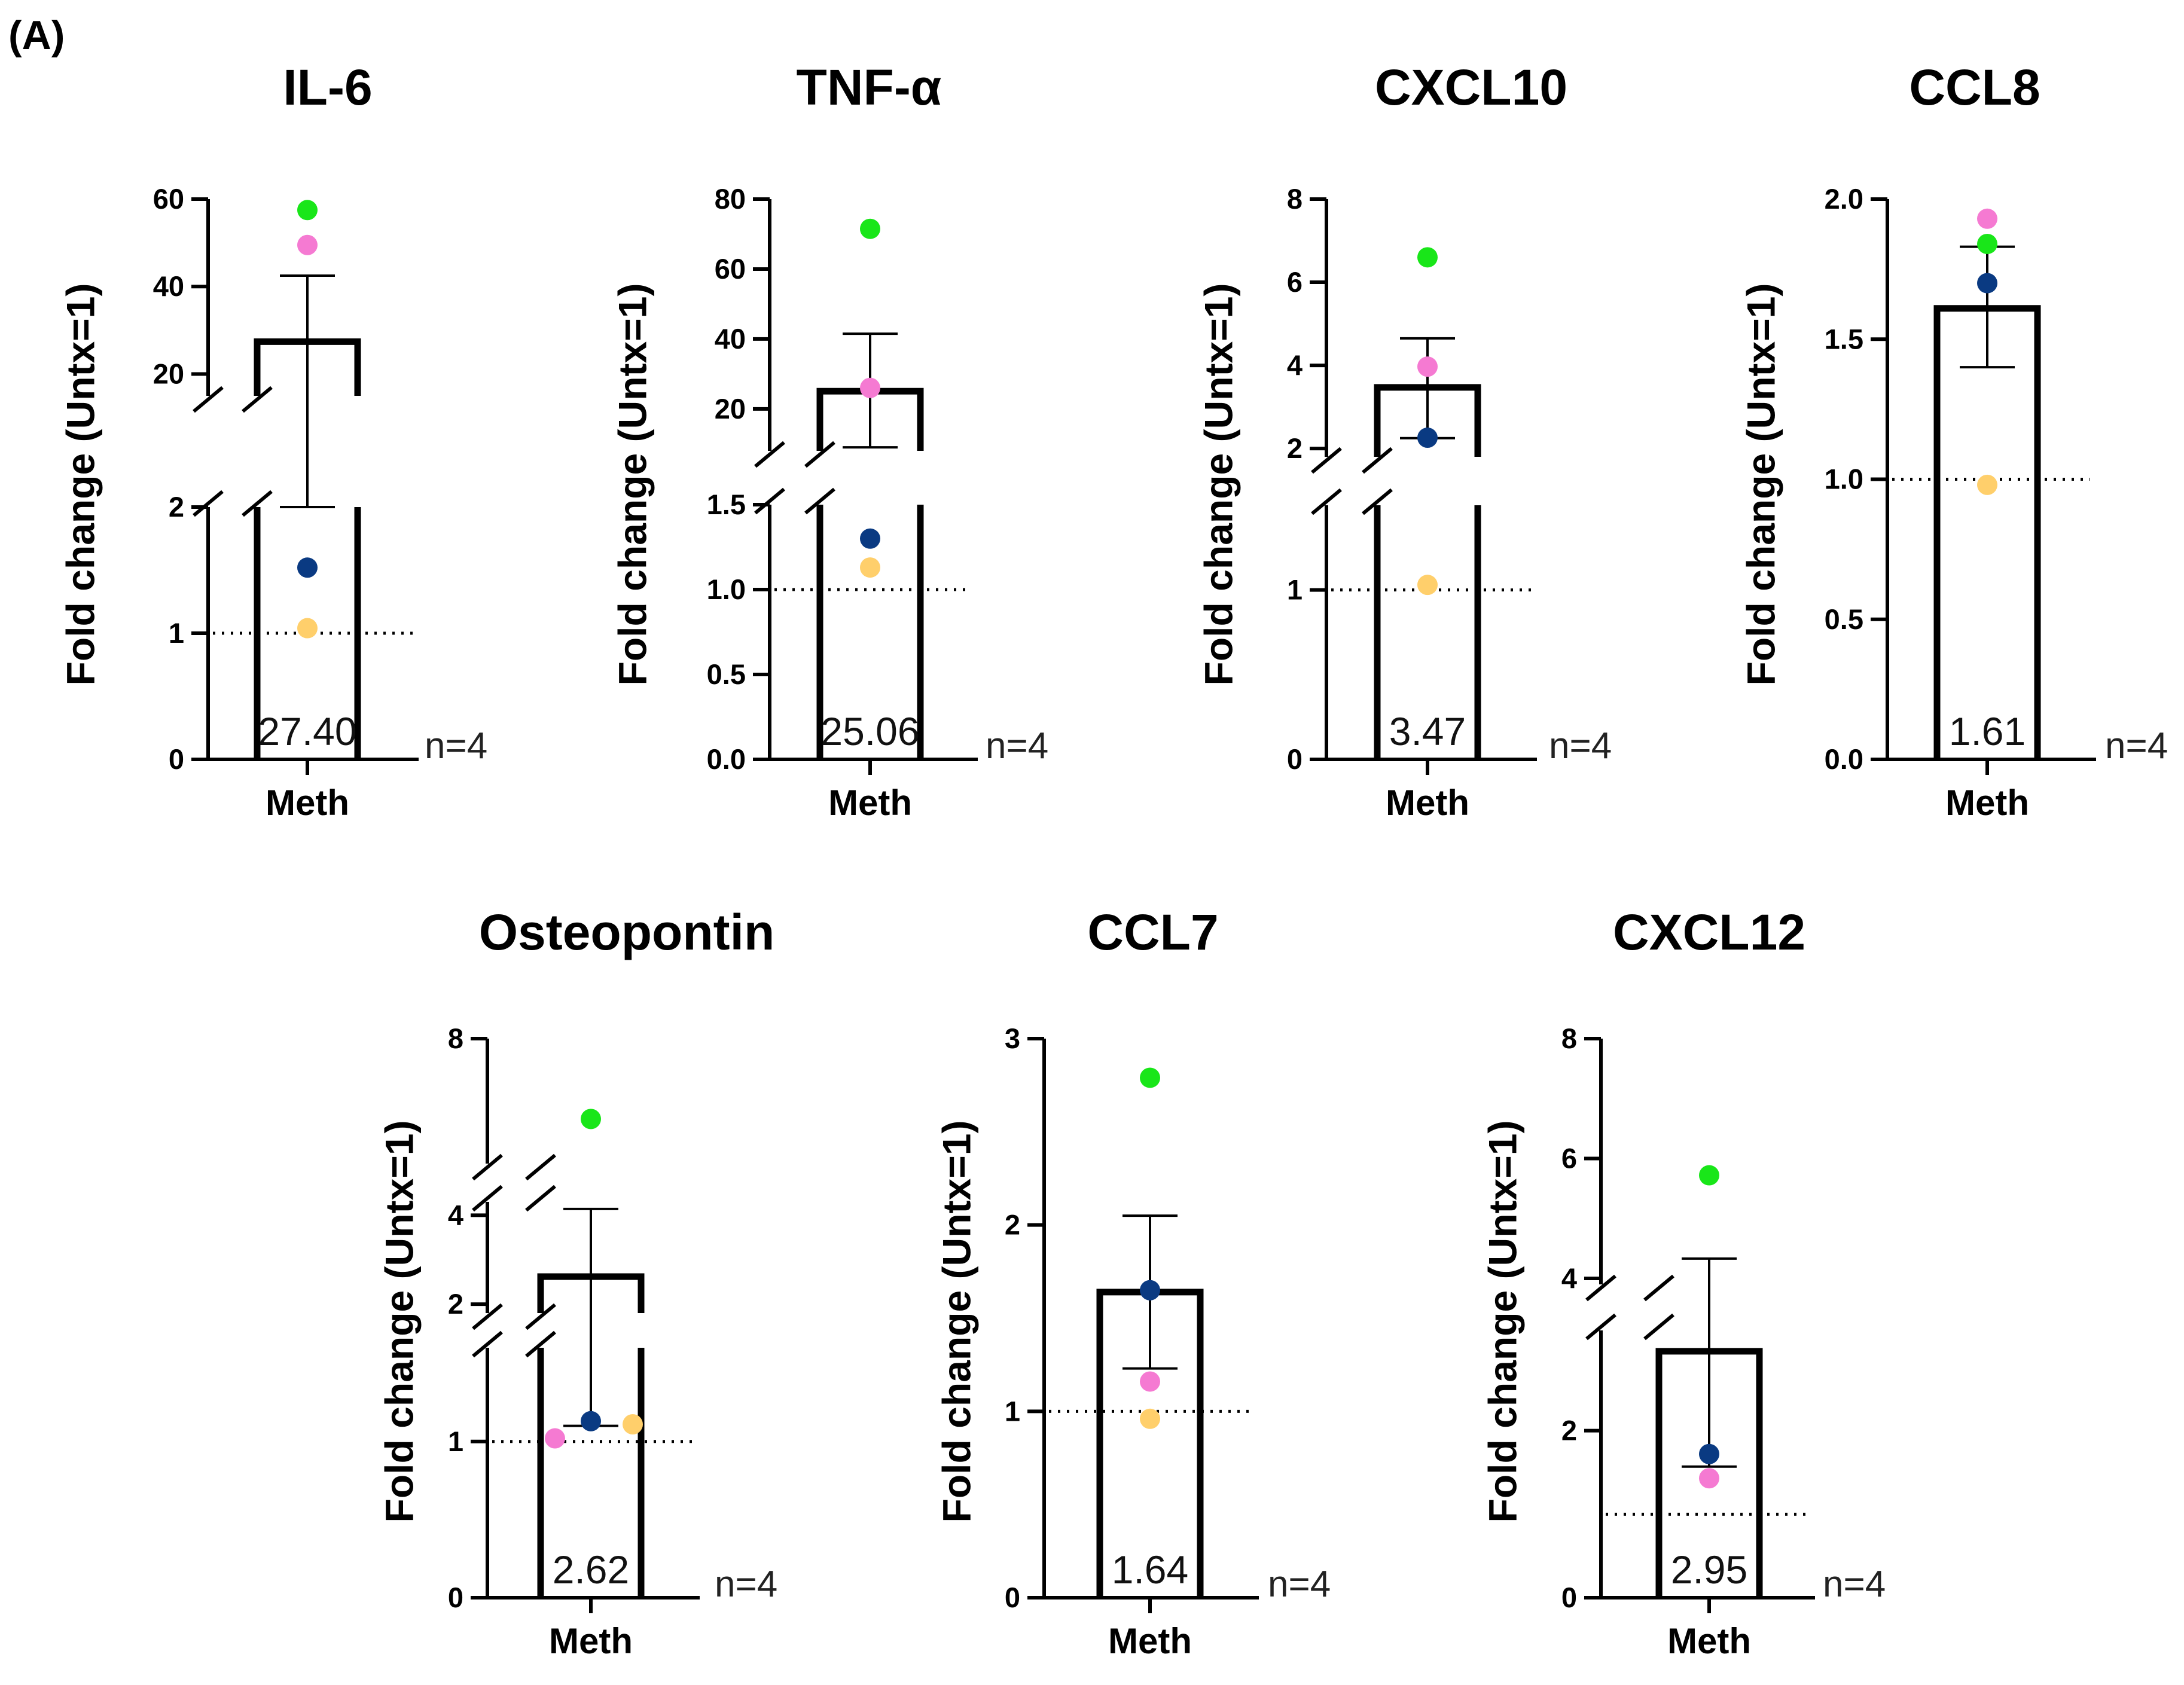  I want to click on y-tick-label: 0.5, so click(727, 674).